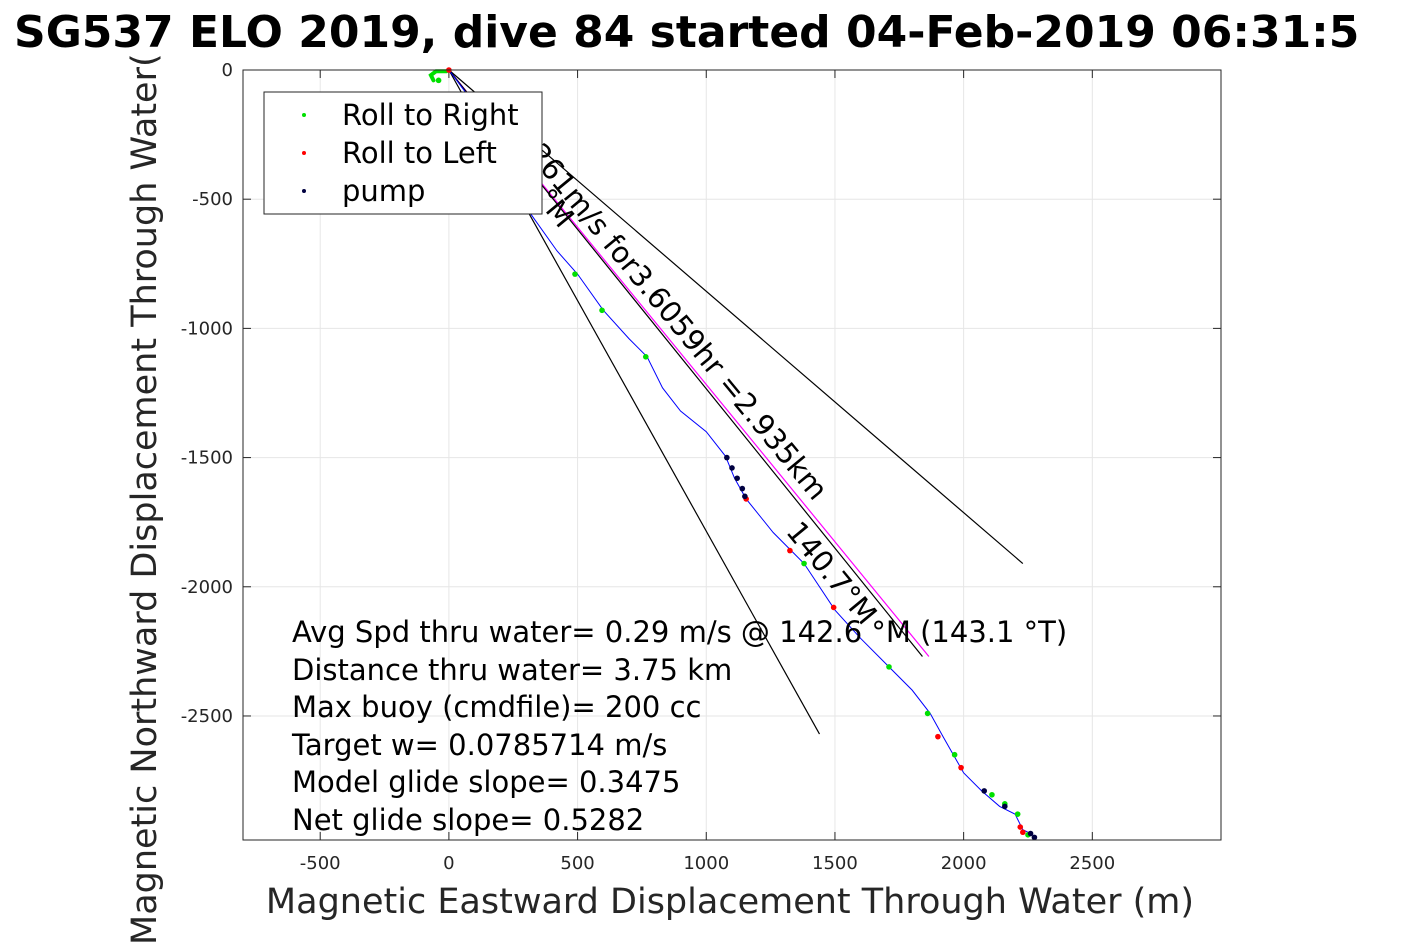  Describe the element at coordinates (1092, 863) in the screenshot. I see `x-tick-label: 2500` at that location.